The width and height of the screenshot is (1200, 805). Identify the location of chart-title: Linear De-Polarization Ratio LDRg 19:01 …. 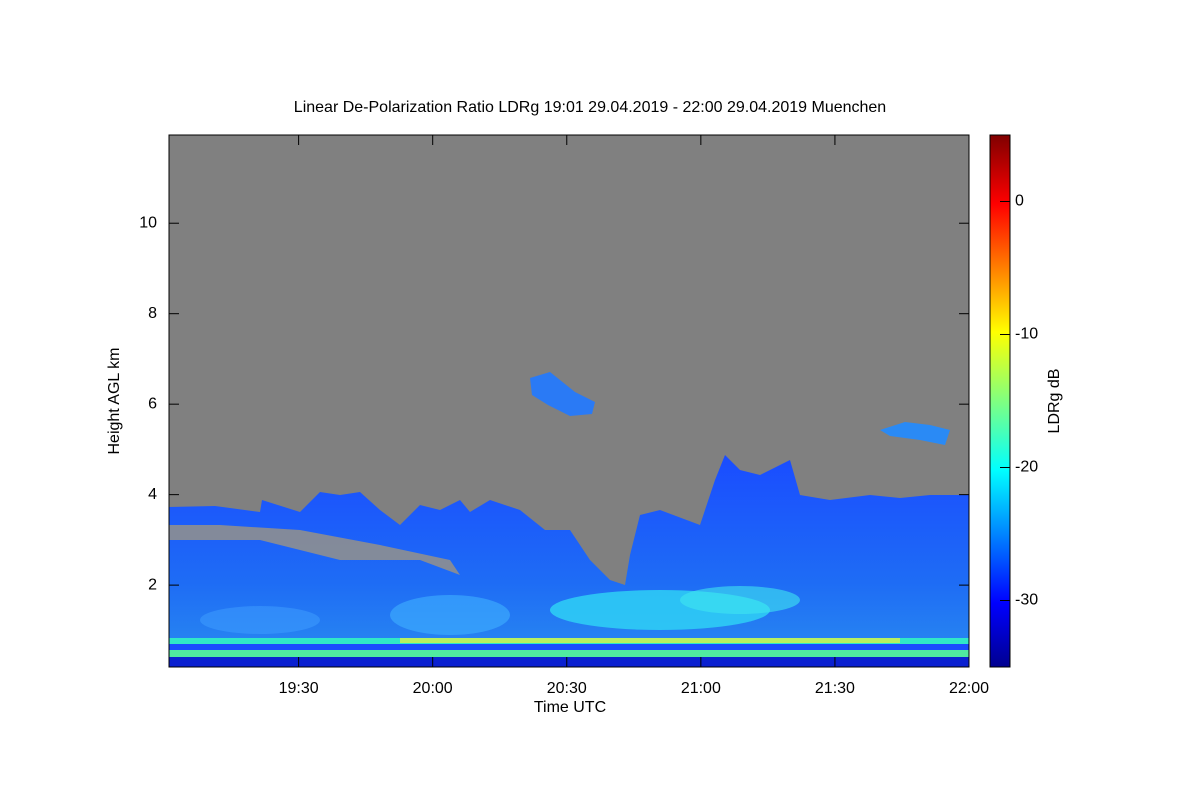
(590, 107).